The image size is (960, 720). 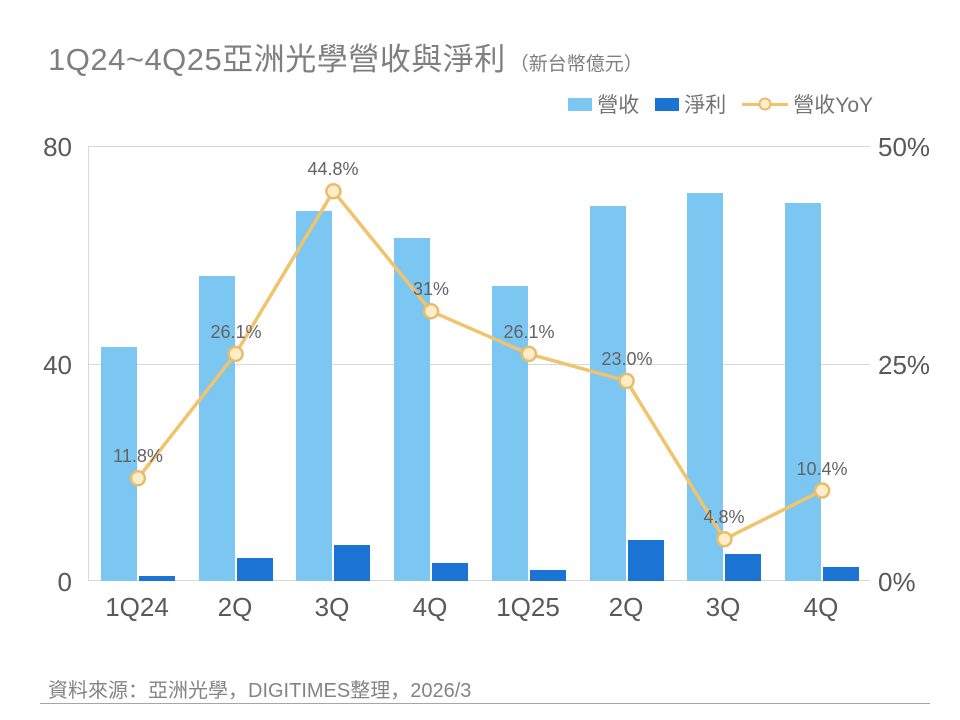 What do you see at coordinates (236, 332) in the screenshot?
I see `yoy-point-label-2Q: 26.1%` at bounding box center [236, 332].